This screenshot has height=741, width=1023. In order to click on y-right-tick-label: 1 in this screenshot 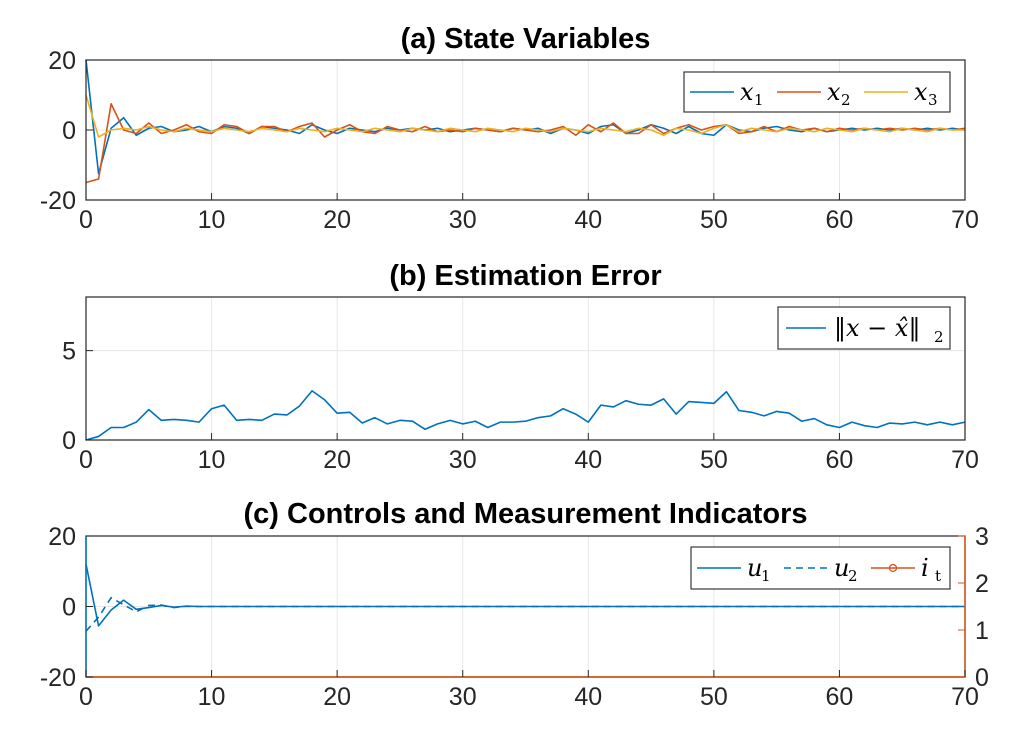, I will do `click(982, 631)`.